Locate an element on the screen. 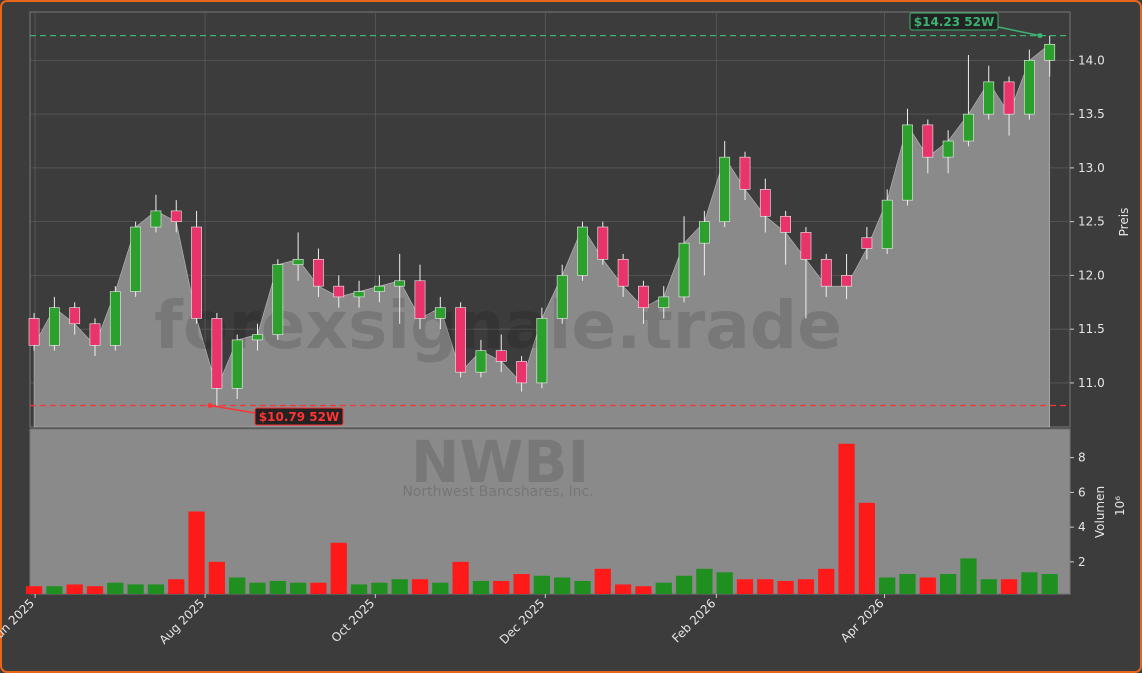 This screenshot has width=1142, height=673. y-tick-label: 4 is located at coordinates (1082, 527).